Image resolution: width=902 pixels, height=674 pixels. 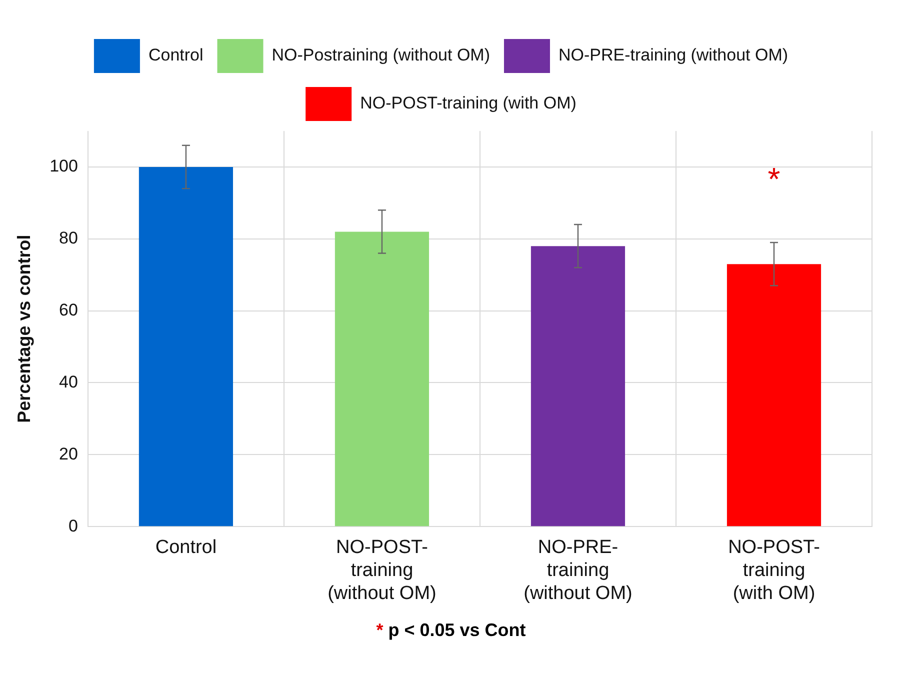 What do you see at coordinates (176, 55) in the screenshot?
I see `legend-label: Control` at bounding box center [176, 55].